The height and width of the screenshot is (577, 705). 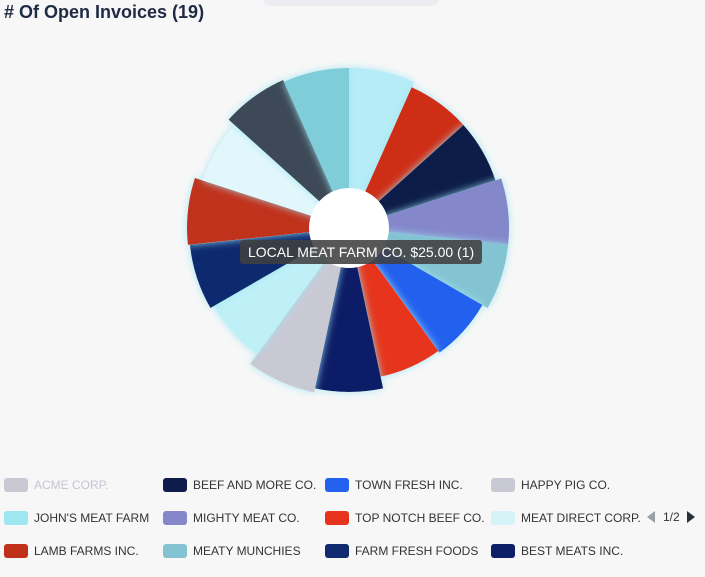 I want to click on legend-item: FARM FRESH FOODS, so click(x=401, y=551).